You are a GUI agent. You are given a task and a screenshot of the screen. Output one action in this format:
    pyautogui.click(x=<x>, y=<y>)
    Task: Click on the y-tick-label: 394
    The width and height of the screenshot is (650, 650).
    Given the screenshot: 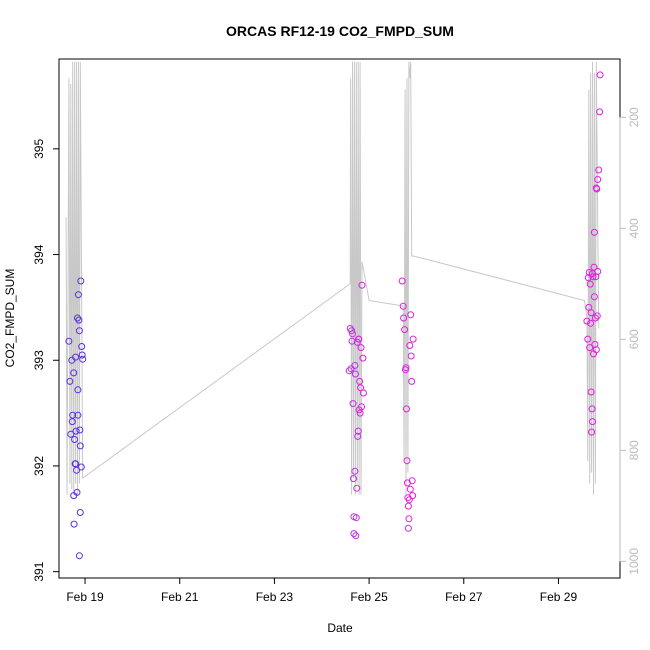 What is the action you would take?
    pyautogui.click(x=39, y=254)
    